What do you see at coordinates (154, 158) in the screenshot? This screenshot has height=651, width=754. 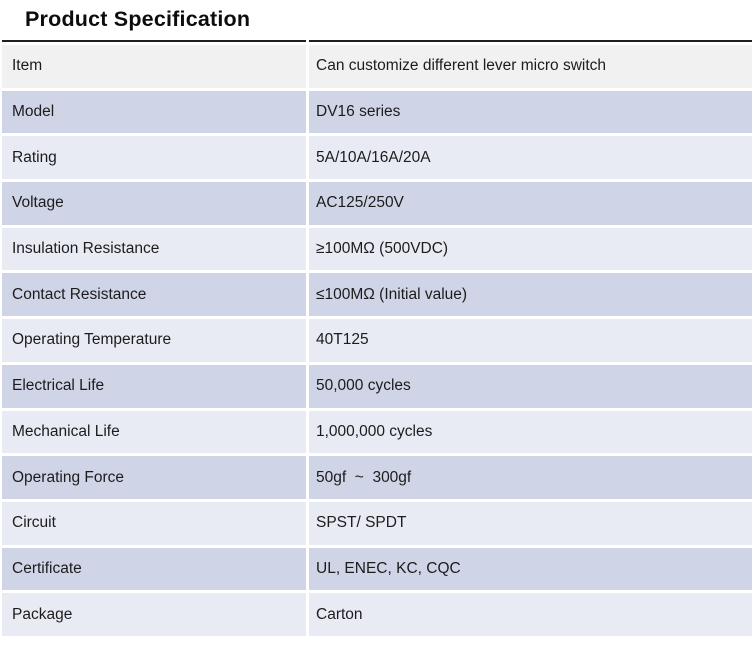 I see `spec-label-rating: Rating` at bounding box center [154, 158].